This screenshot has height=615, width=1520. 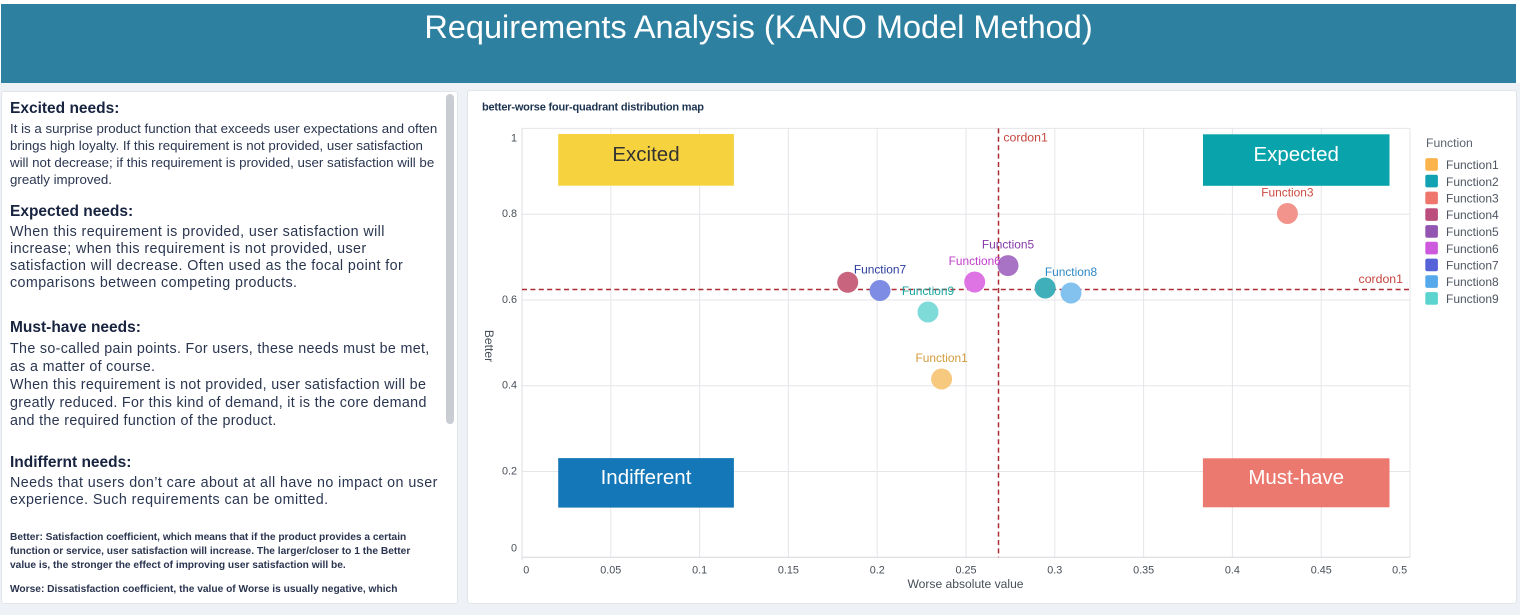 What do you see at coordinates (1143, 570) in the screenshot?
I see `svg-text: 0.35` at bounding box center [1143, 570].